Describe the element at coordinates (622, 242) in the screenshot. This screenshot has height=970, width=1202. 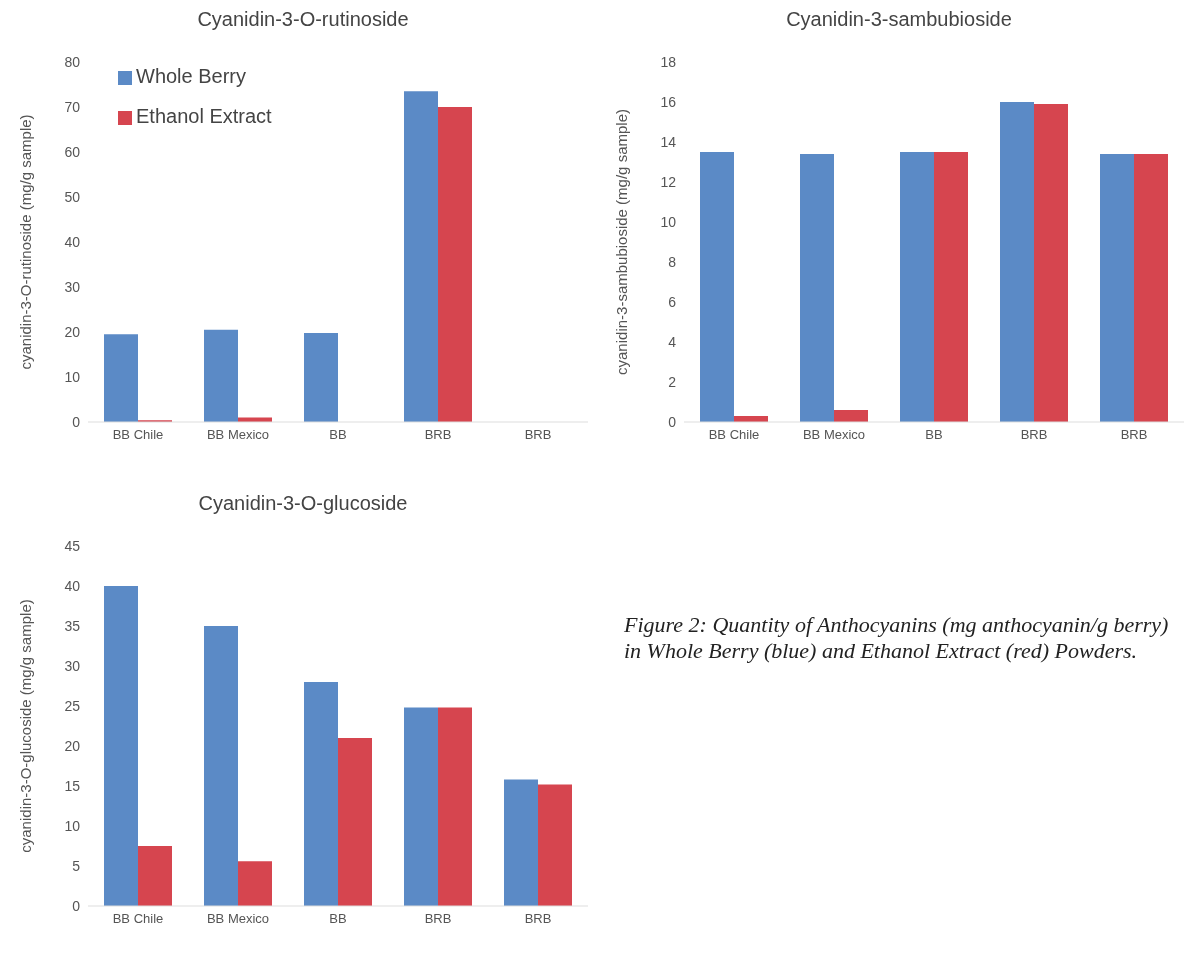
I see `y-axis-title: cyanidin-3-sambubioside (mg/g sample)` at that location.